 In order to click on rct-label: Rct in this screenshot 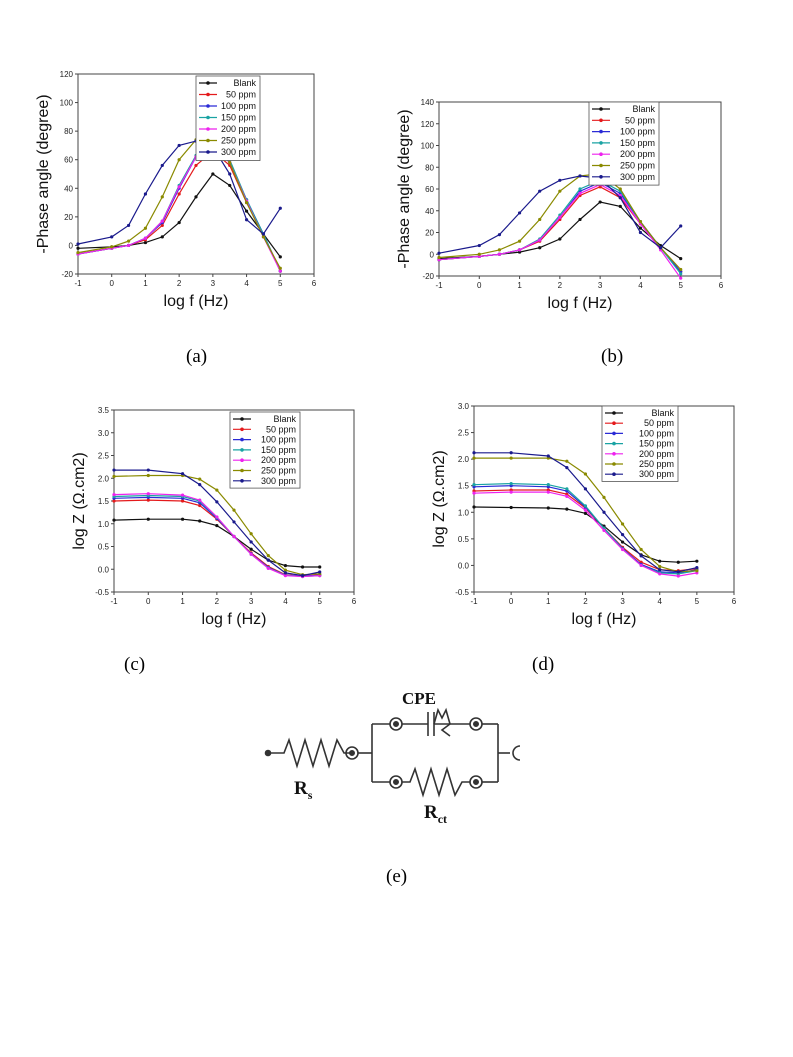, I will do `click(435, 814)`.